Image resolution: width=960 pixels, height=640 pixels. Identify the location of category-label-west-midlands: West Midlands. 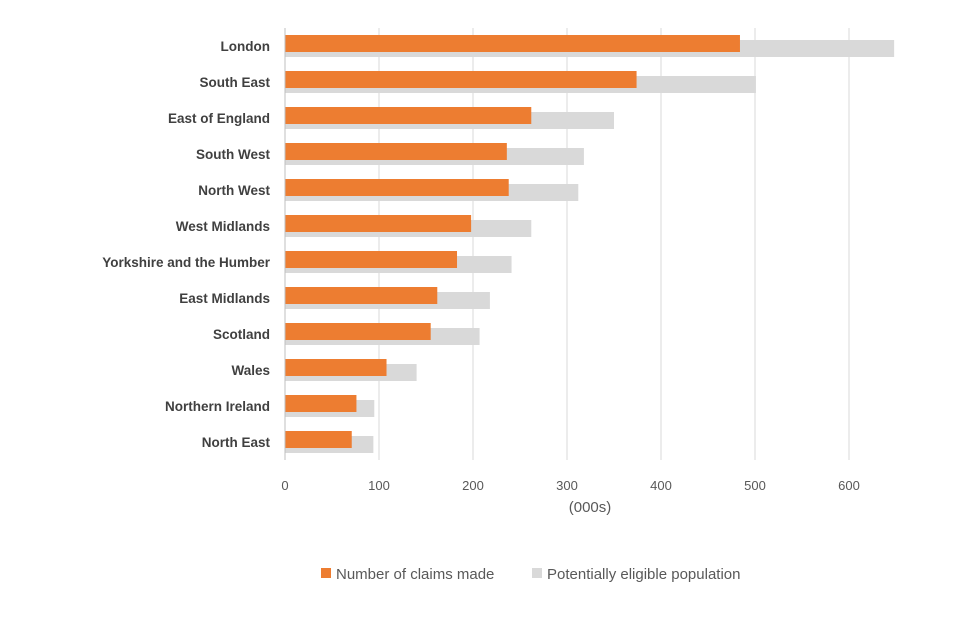
(223, 226).